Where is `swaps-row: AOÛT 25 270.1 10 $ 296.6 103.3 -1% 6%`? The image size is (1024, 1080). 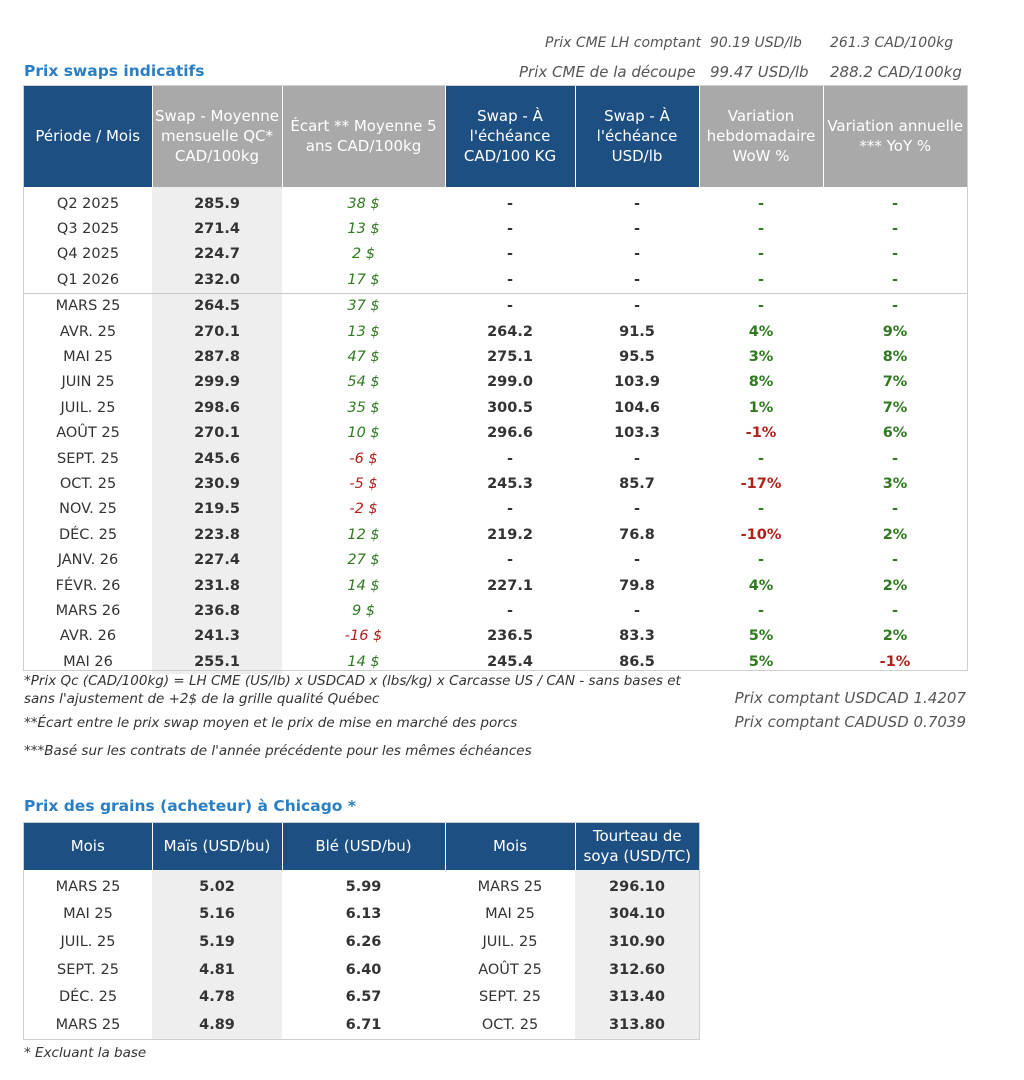
swaps-row: AOÛT 25 270.1 10 $ 296.6 103.3 -1% 6% is located at coordinates (495, 433).